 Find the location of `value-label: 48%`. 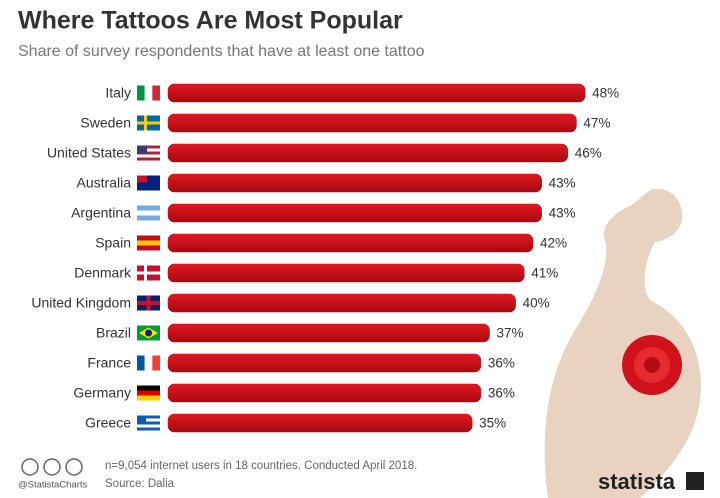

value-label: 48% is located at coordinates (605, 93).